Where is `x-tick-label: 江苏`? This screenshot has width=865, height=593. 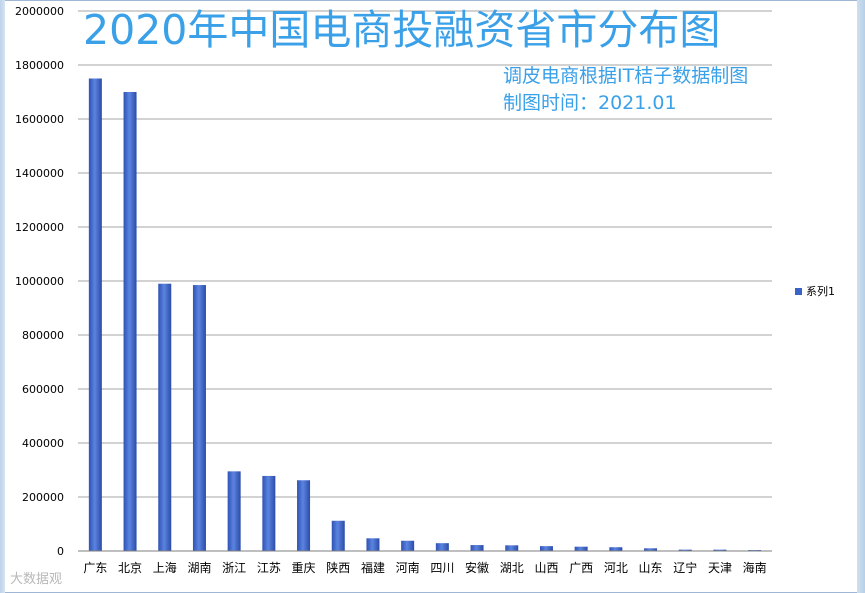 x-tick-label: 江苏 is located at coordinates (269, 568).